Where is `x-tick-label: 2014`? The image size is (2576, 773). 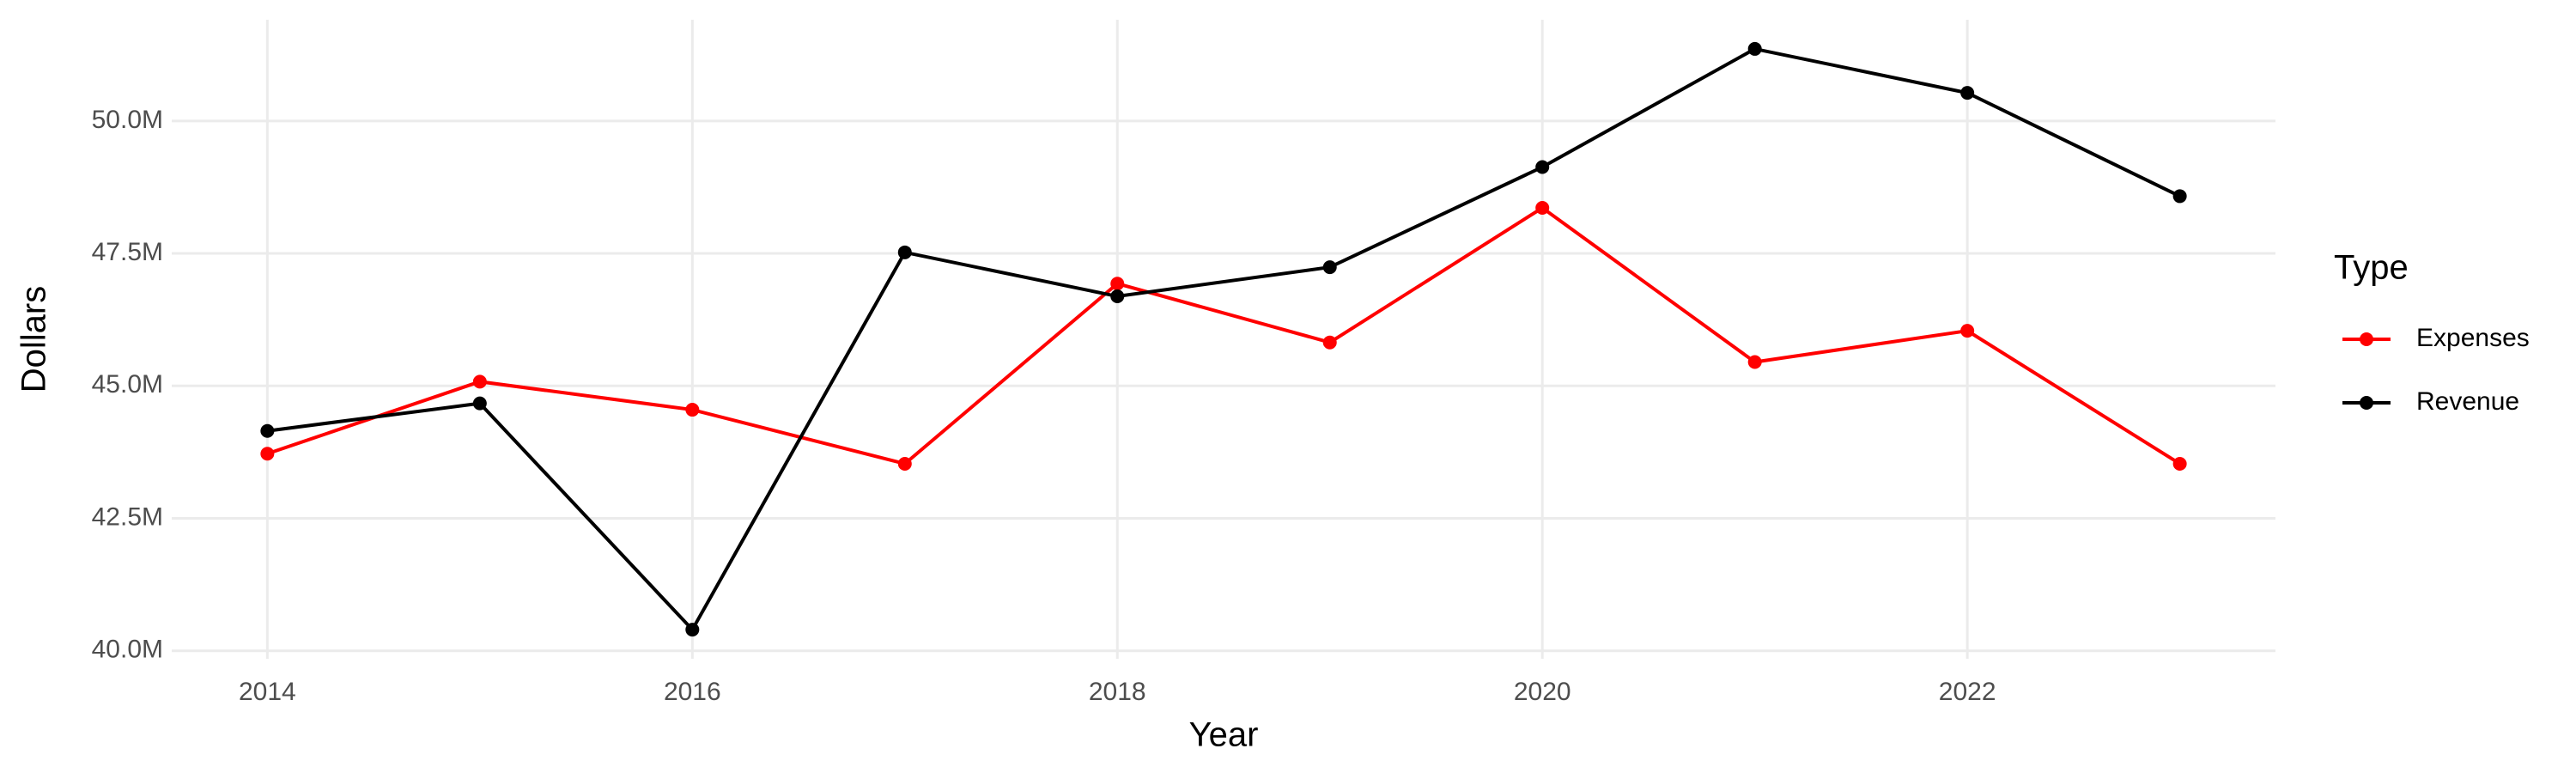 x-tick-label: 2014 is located at coordinates (268, 692).